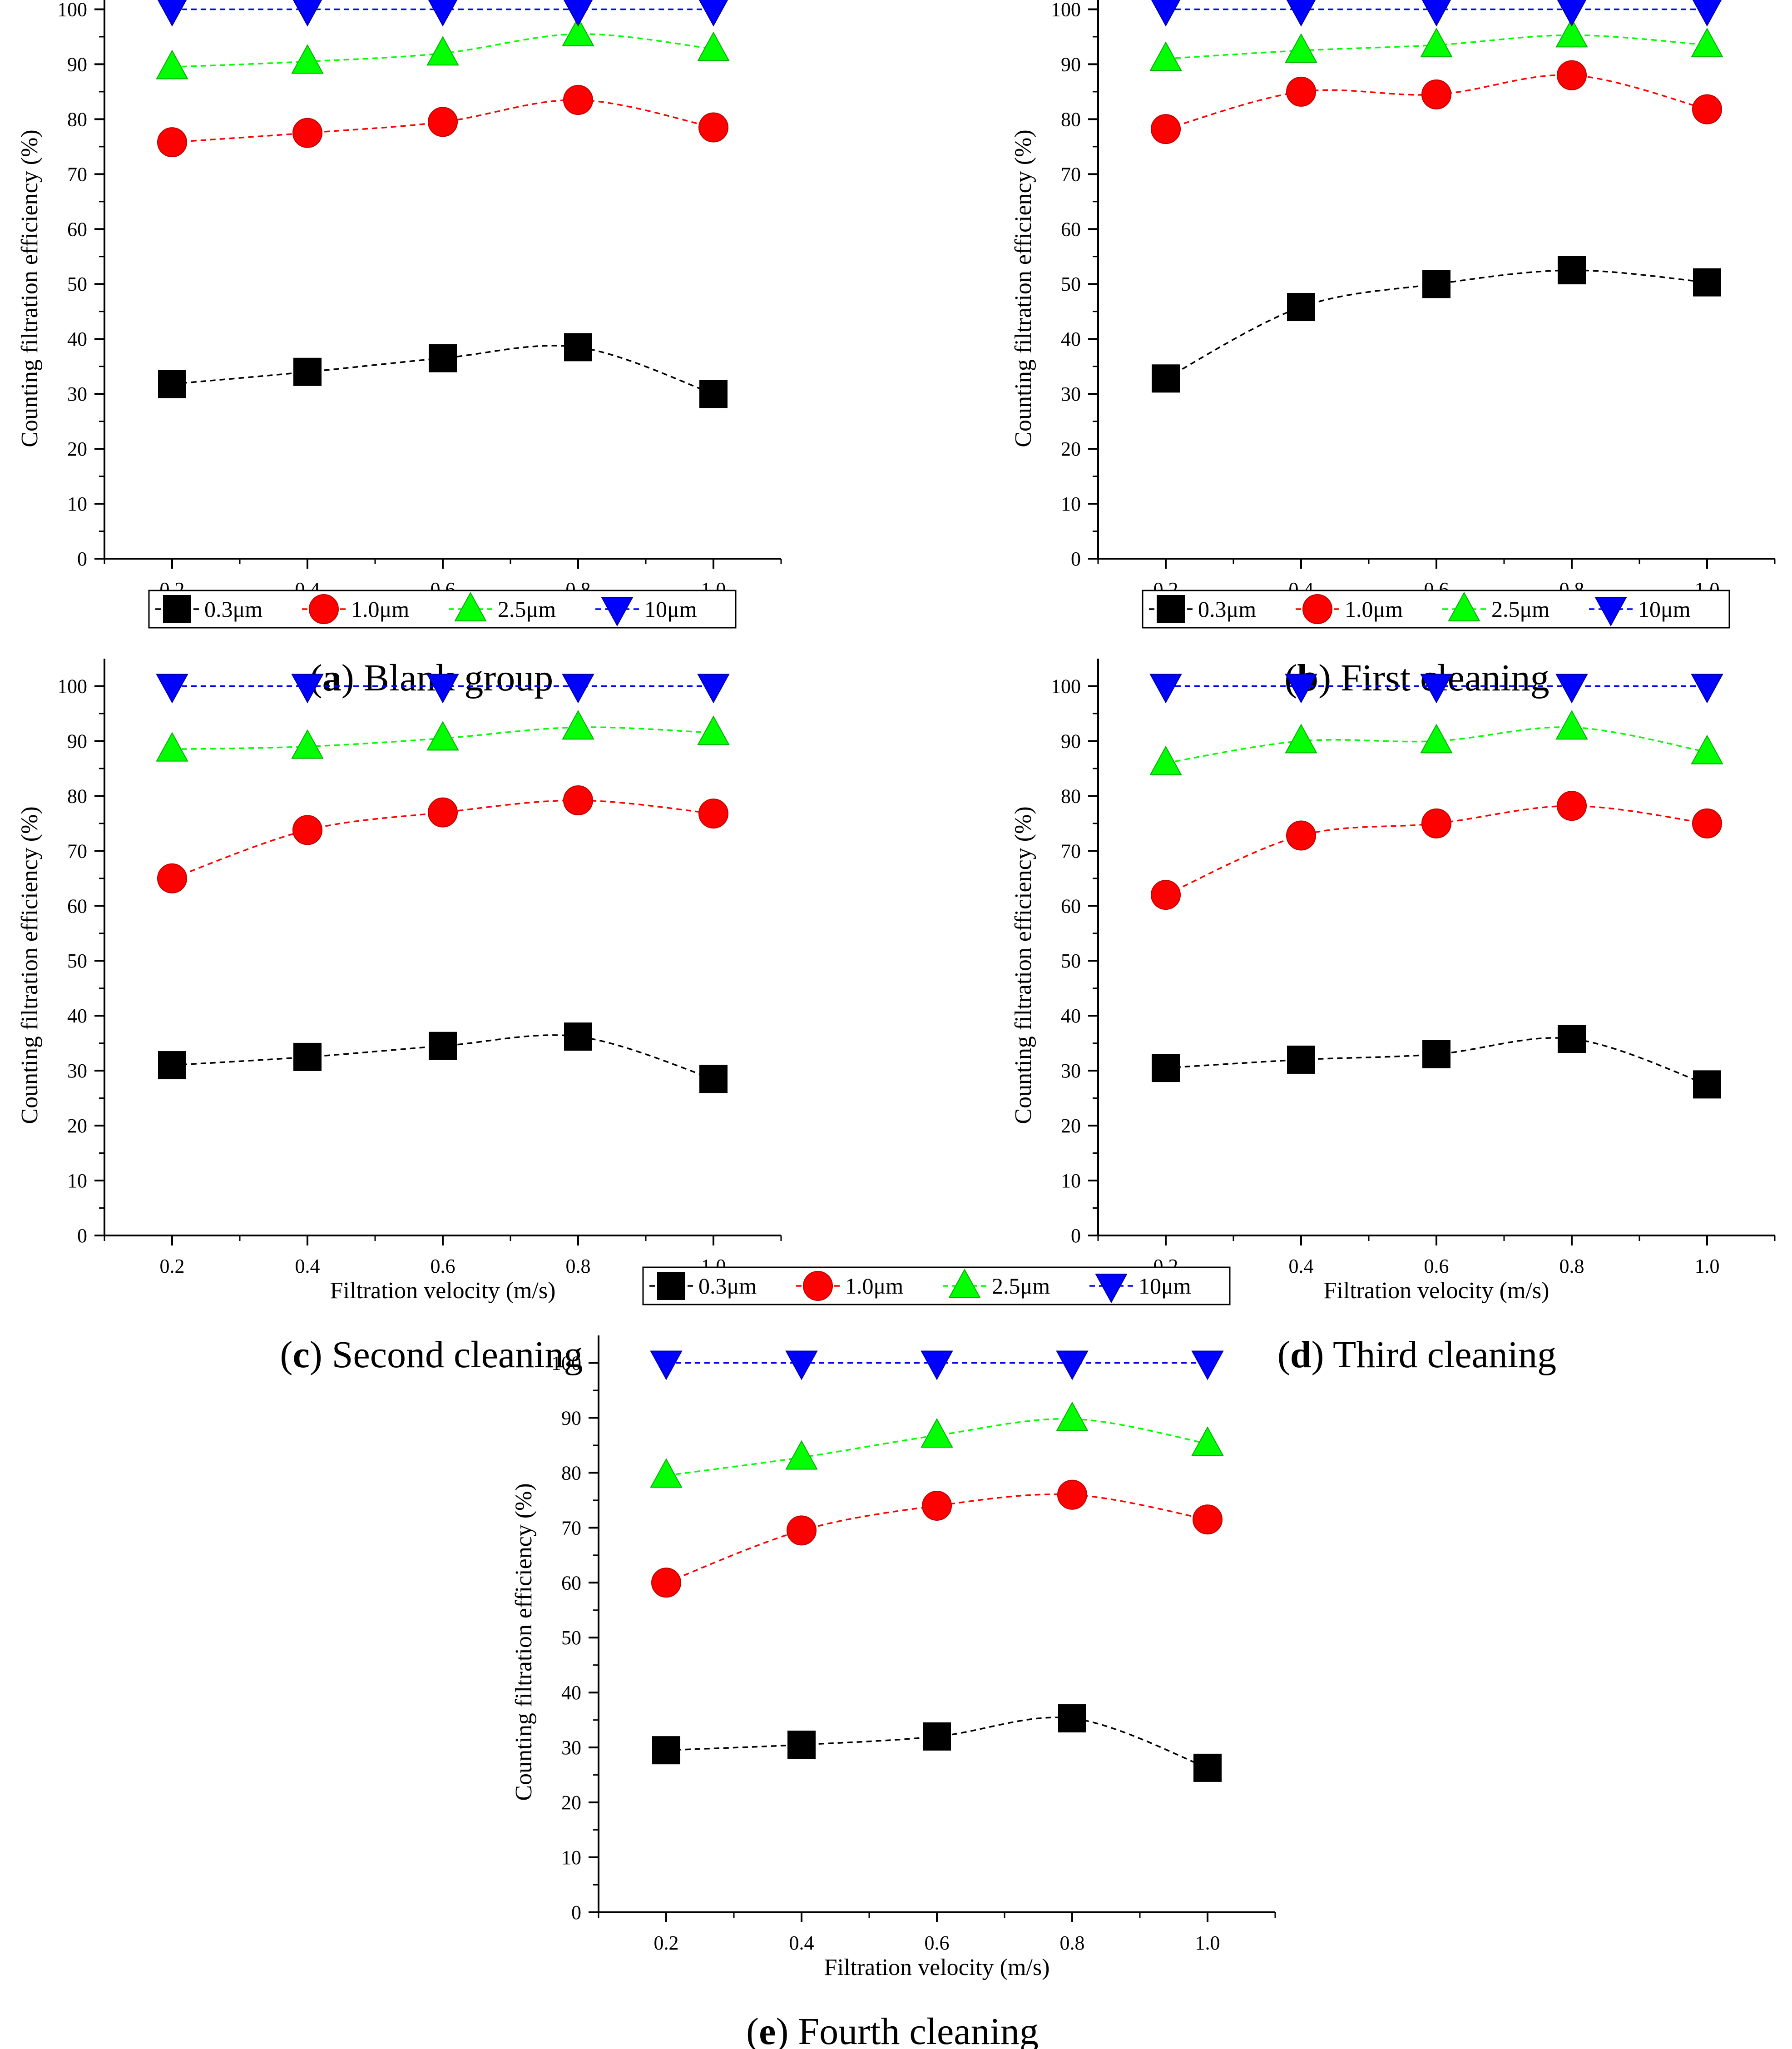  What do you see at coordinates (1023, 288) in the screenshot?
I see `y-axis-label: Counting filtration efficiency (%)` at bounding box center [1023, 288].